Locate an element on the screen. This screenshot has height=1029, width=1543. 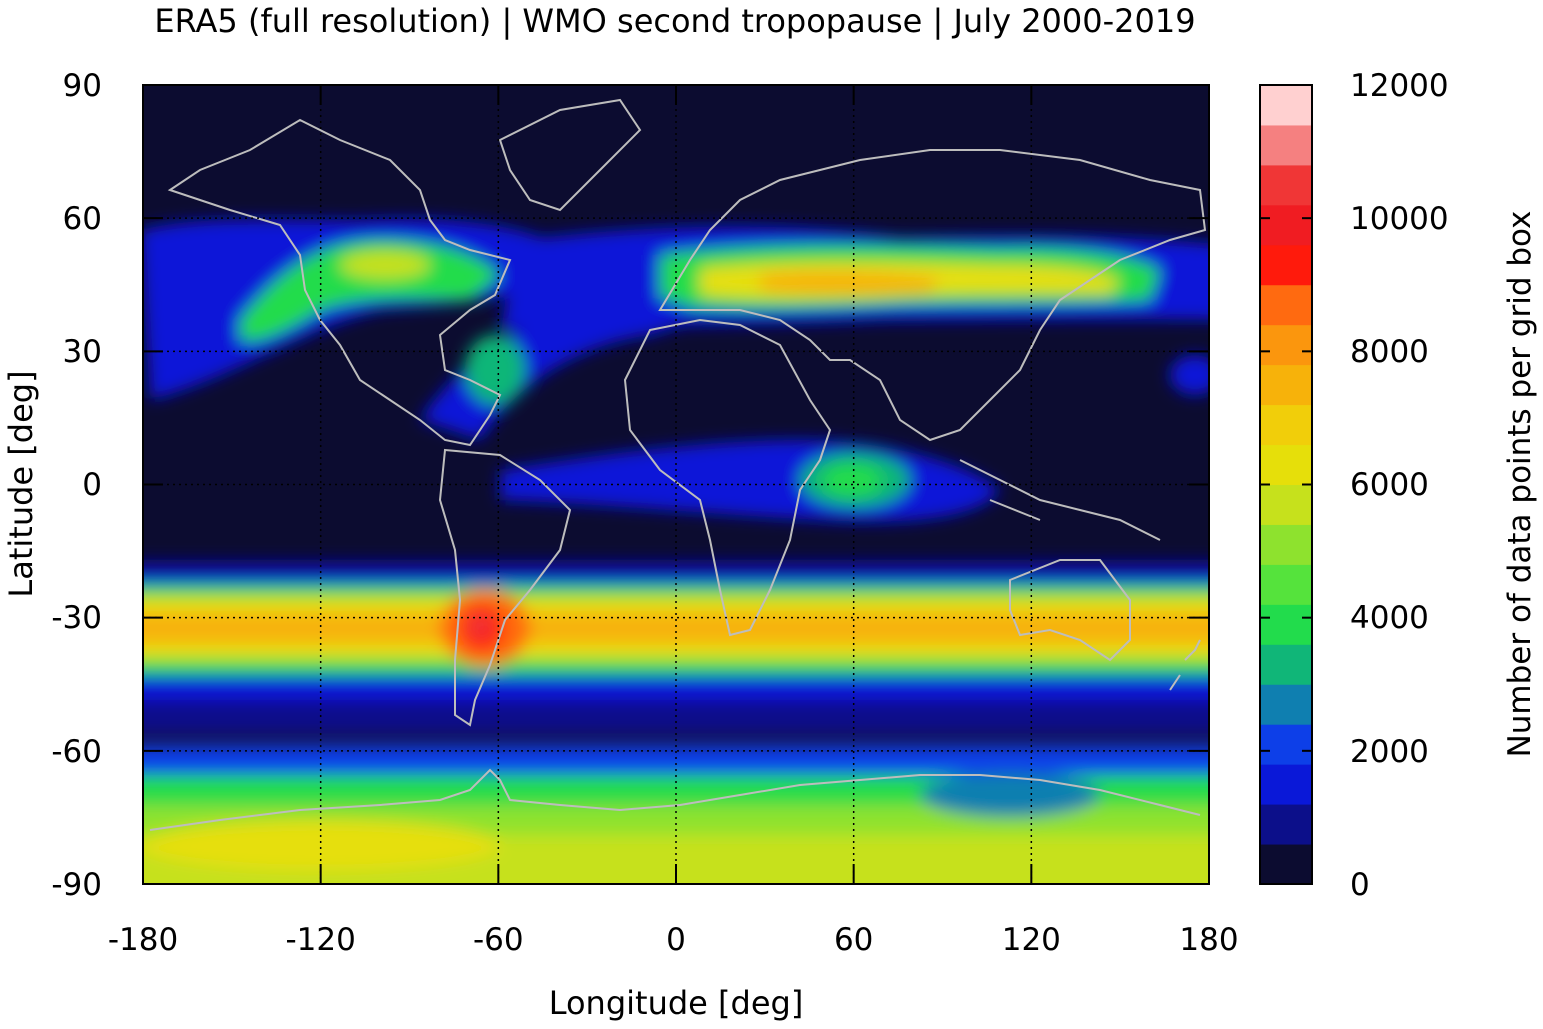
y-tick-label: 30 is located at coordinates (82, 352).